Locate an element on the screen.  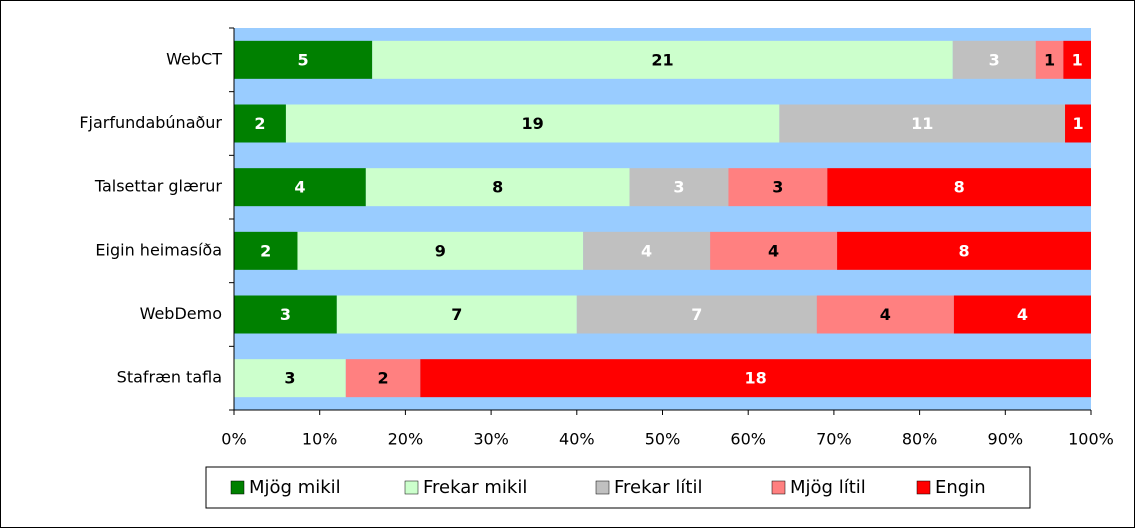
value-label: 11 is located at coordinates (922, 123).